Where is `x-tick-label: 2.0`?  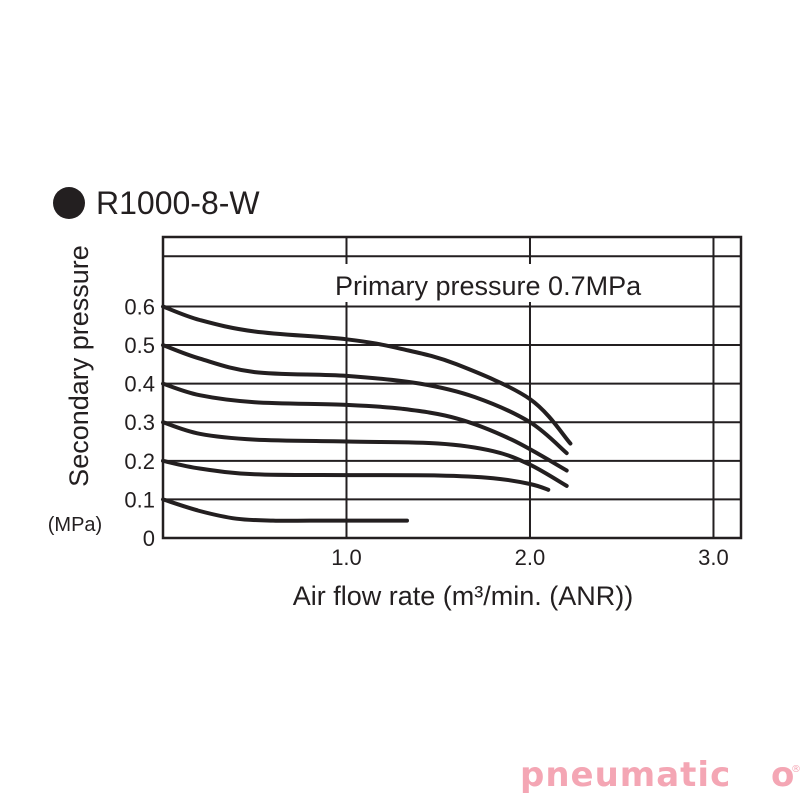 x-tick-label: 2.0 is located at coordinates (530, 557).